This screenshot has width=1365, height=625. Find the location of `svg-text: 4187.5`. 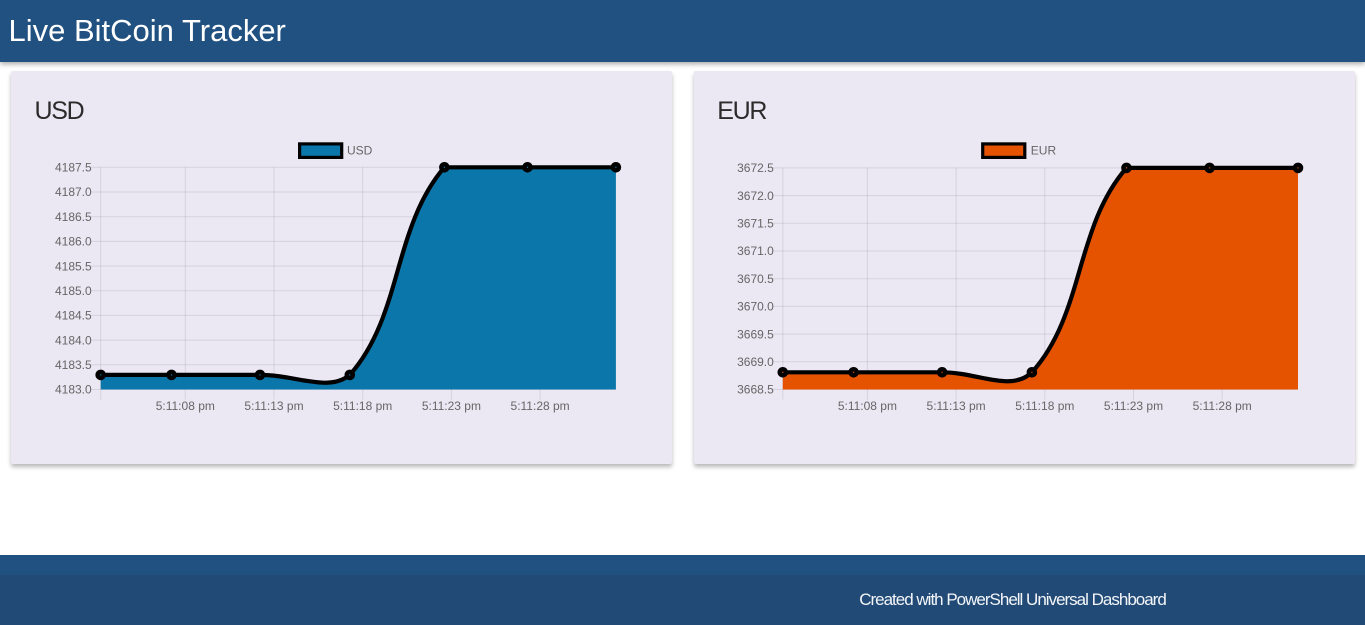

svg-text: 4187.5 is located at coordinates (73, 168).